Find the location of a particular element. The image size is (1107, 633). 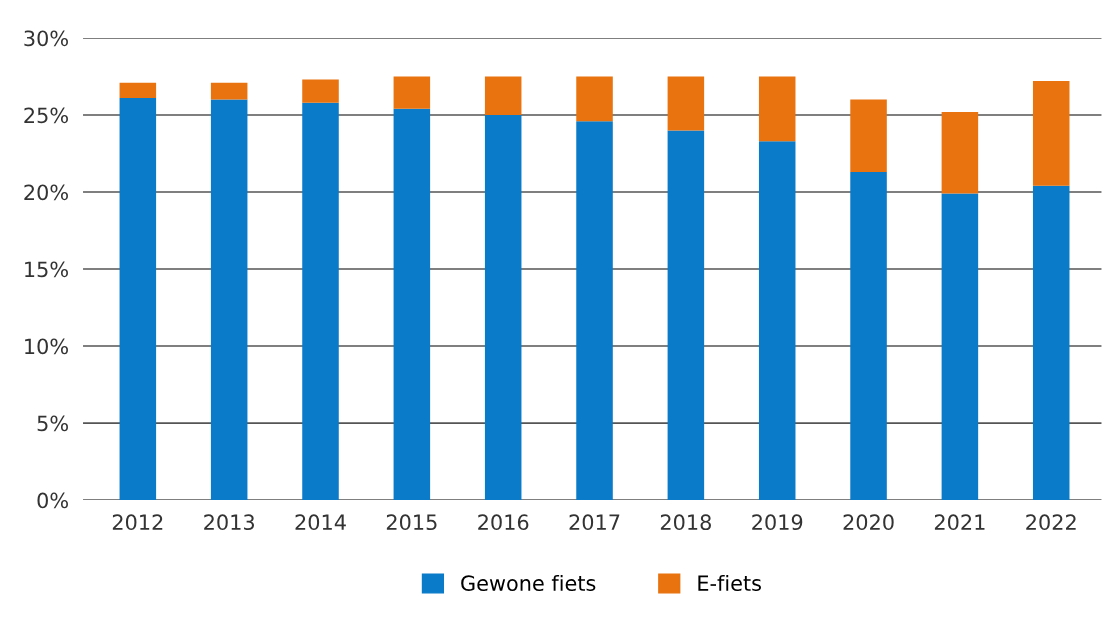

x-tick-label: 2017 is located at coordinates (594, 522).